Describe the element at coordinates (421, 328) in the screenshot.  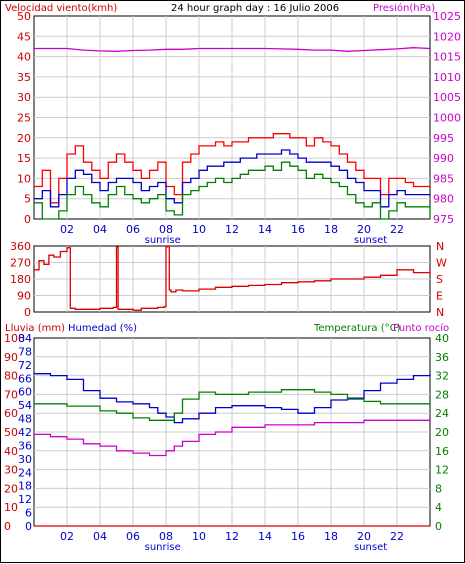
I see `dewpoint-axis-label: Punto rocío` at that location.